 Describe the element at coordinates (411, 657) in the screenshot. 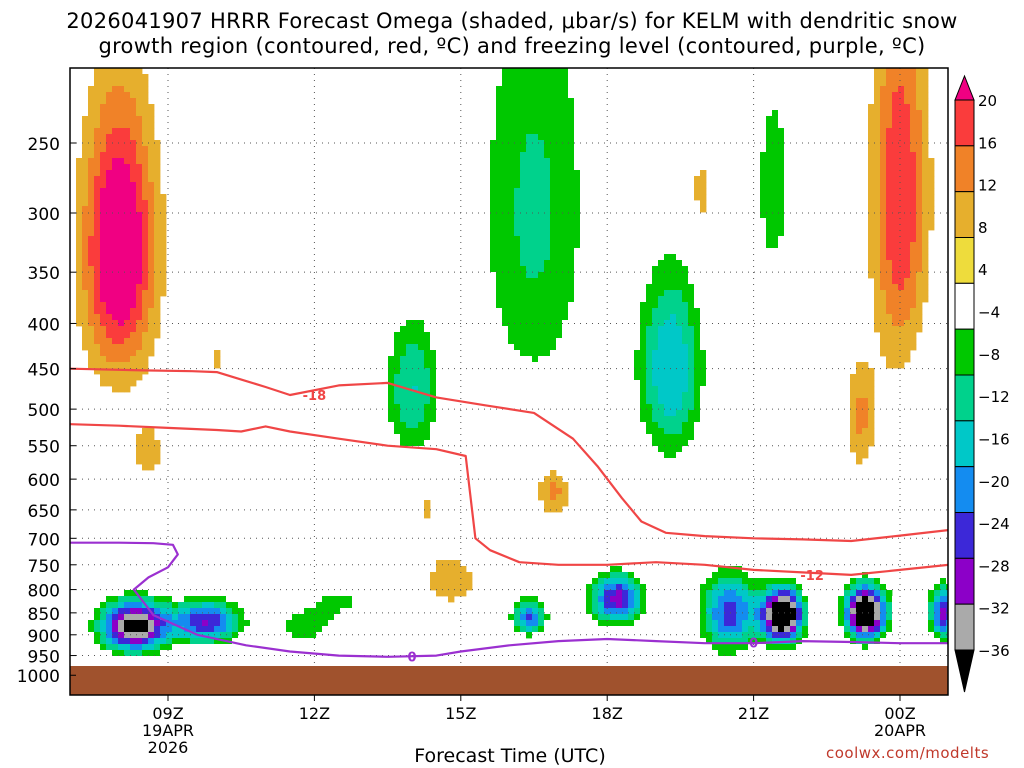

I see `contour-label: 0` at that location.